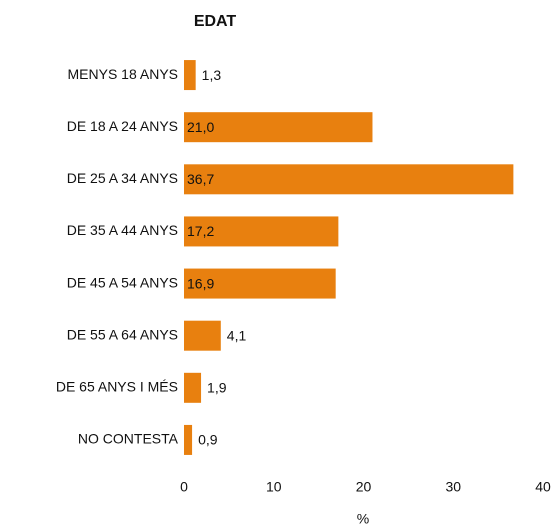 Image resolution: width=558 pixels, height=531 pixels. Describe the element at coordinates (184, 487) in the screenshot. I see `x-tick-label: 0` at that location.